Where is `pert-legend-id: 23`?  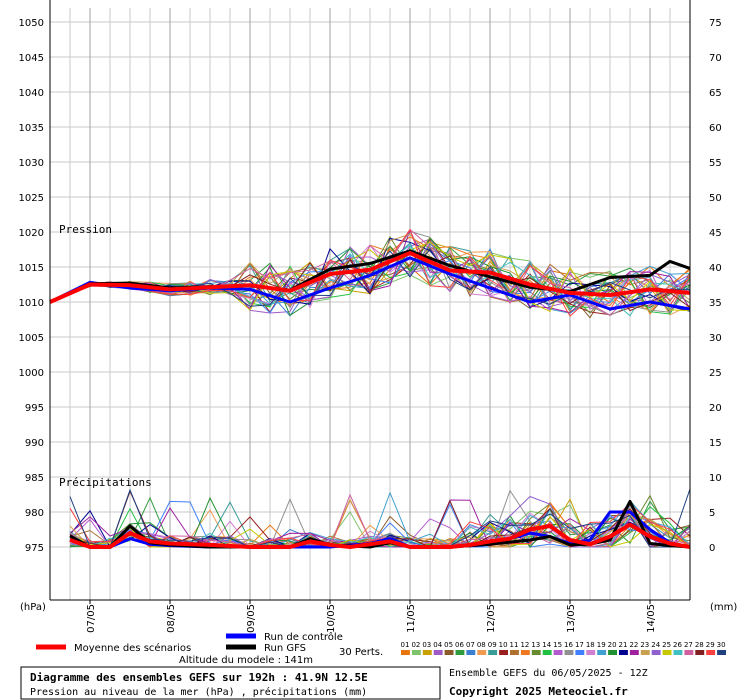
pert-legend-id: 23 is located at coordinates (644, 645).